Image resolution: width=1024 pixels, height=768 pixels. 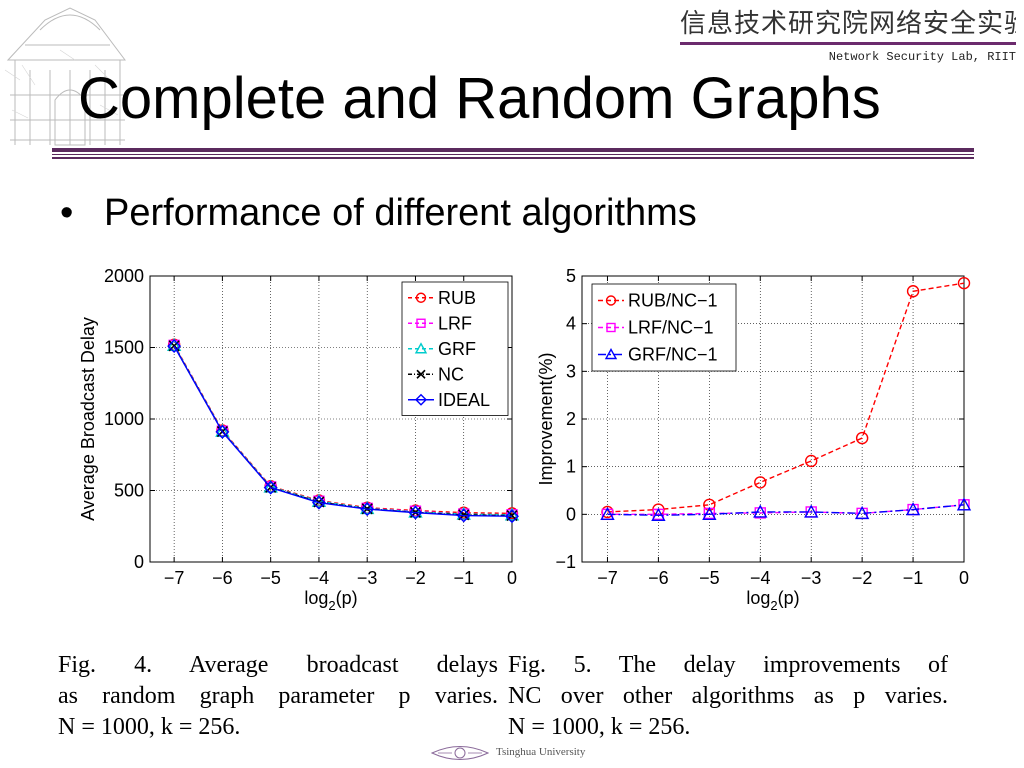 I want to click on series-grf-nc-, so click(x=786, y=509).